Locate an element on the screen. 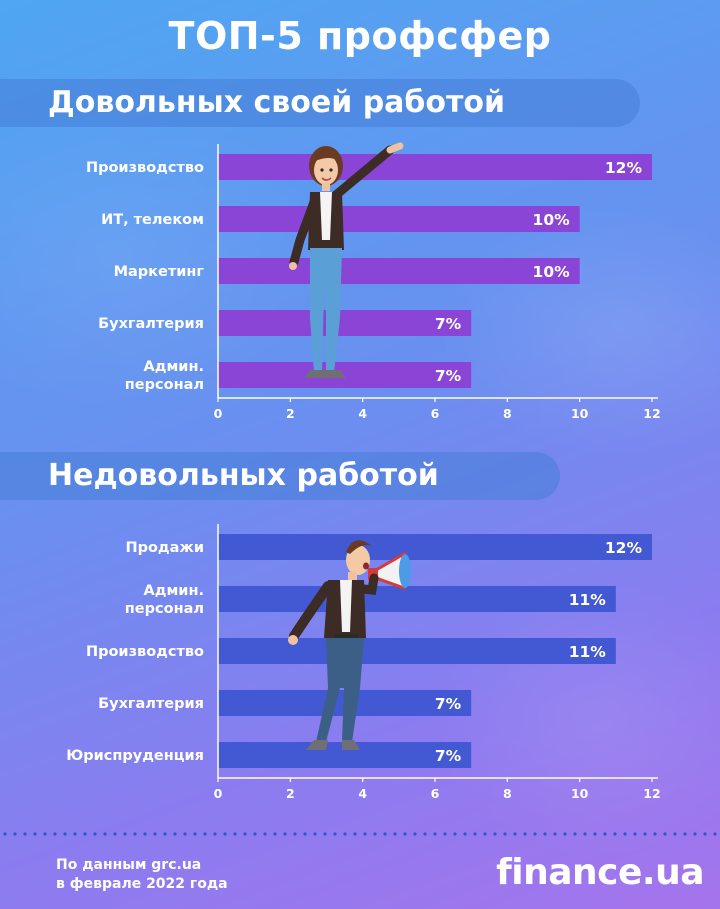 This screenshot has height=909, width=720. category-label: Продажи is located at coordinates (164, 548).